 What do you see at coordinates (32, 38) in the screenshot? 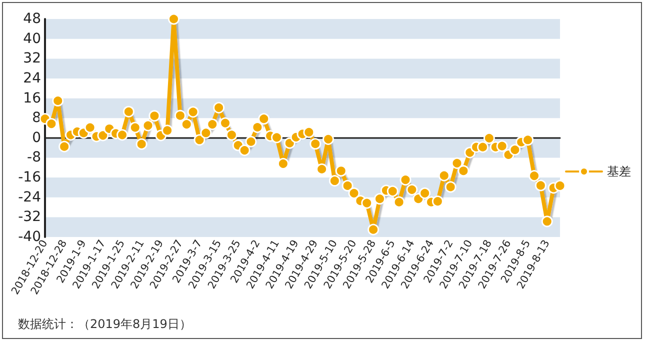
I see `y-tick-label: 40` at bounding box center [32, 38].